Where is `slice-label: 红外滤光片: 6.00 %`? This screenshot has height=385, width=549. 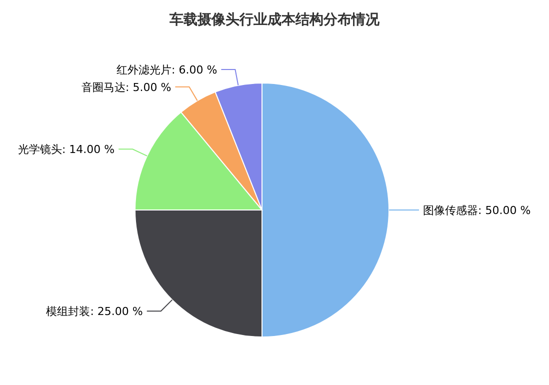 slice-label: 红外滤光片: 6.00 % is located at coordinates (167, 70).